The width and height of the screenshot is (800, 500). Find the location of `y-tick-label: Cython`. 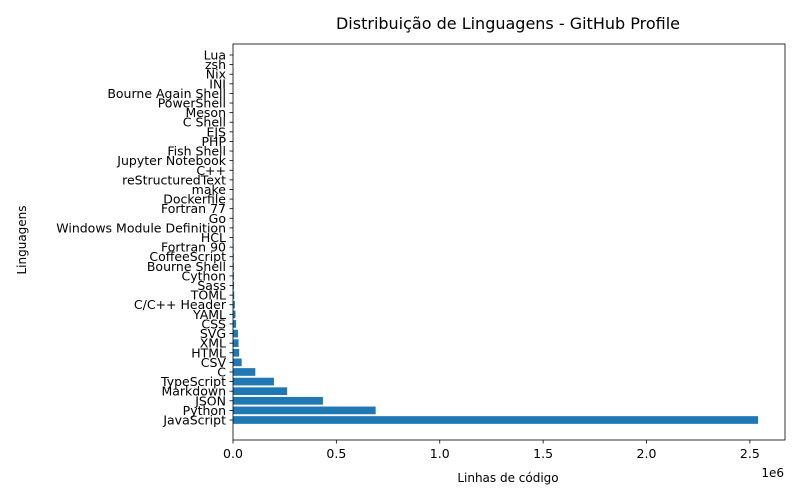

y-tick-label: Cython is located at coordinates (203, 275).